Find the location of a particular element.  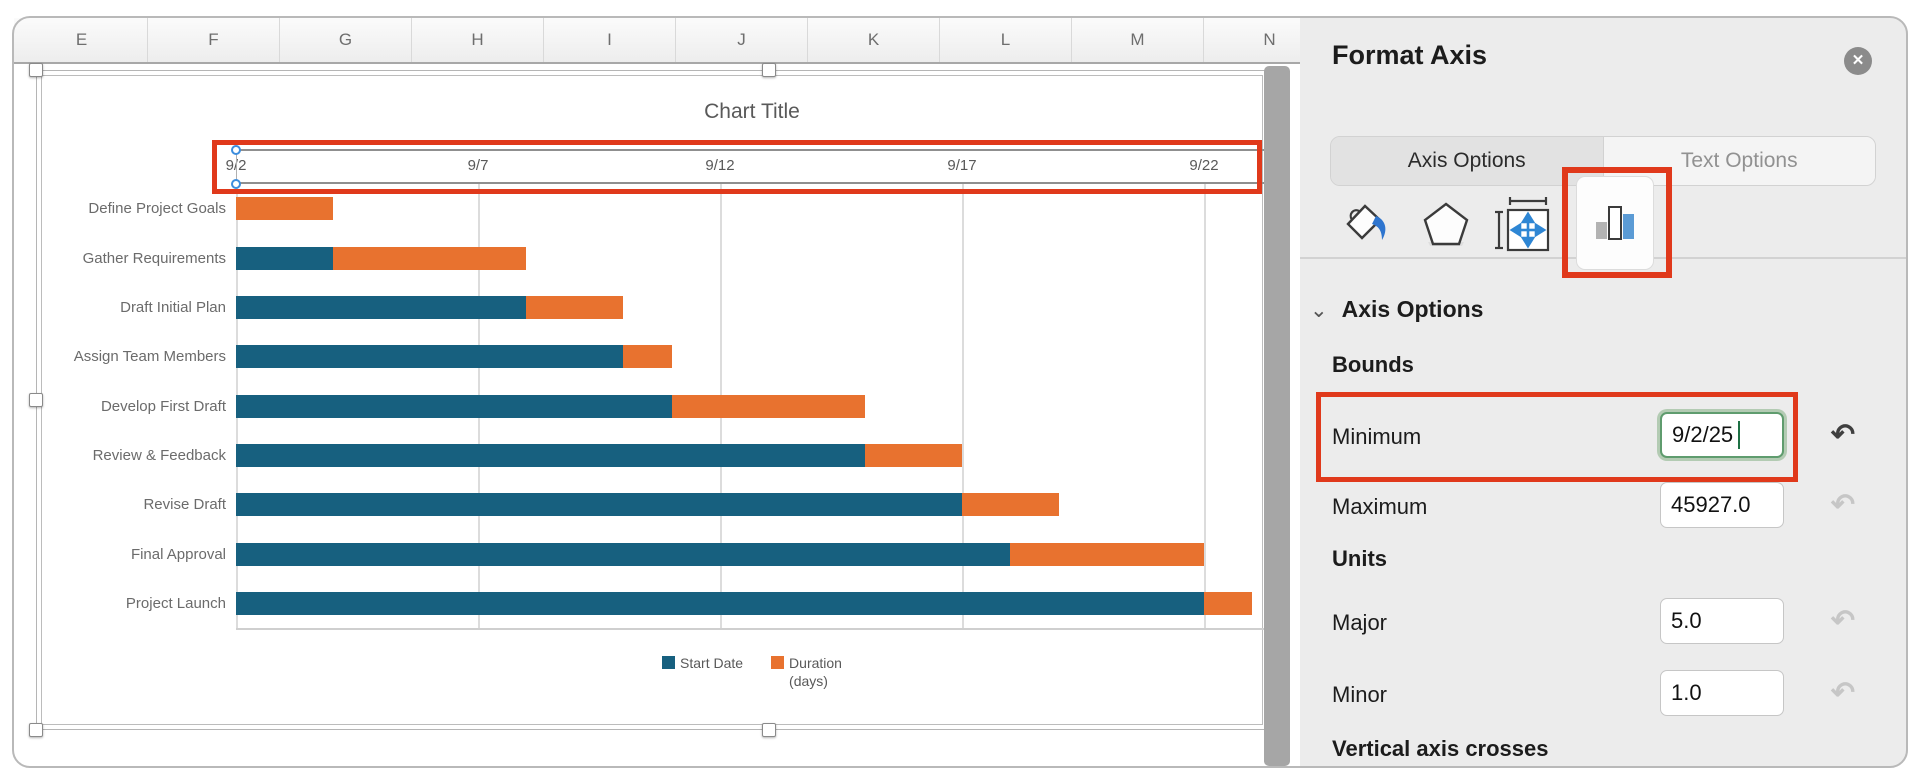

chart-handle-bottom-center is located at coordinates (769, 730).